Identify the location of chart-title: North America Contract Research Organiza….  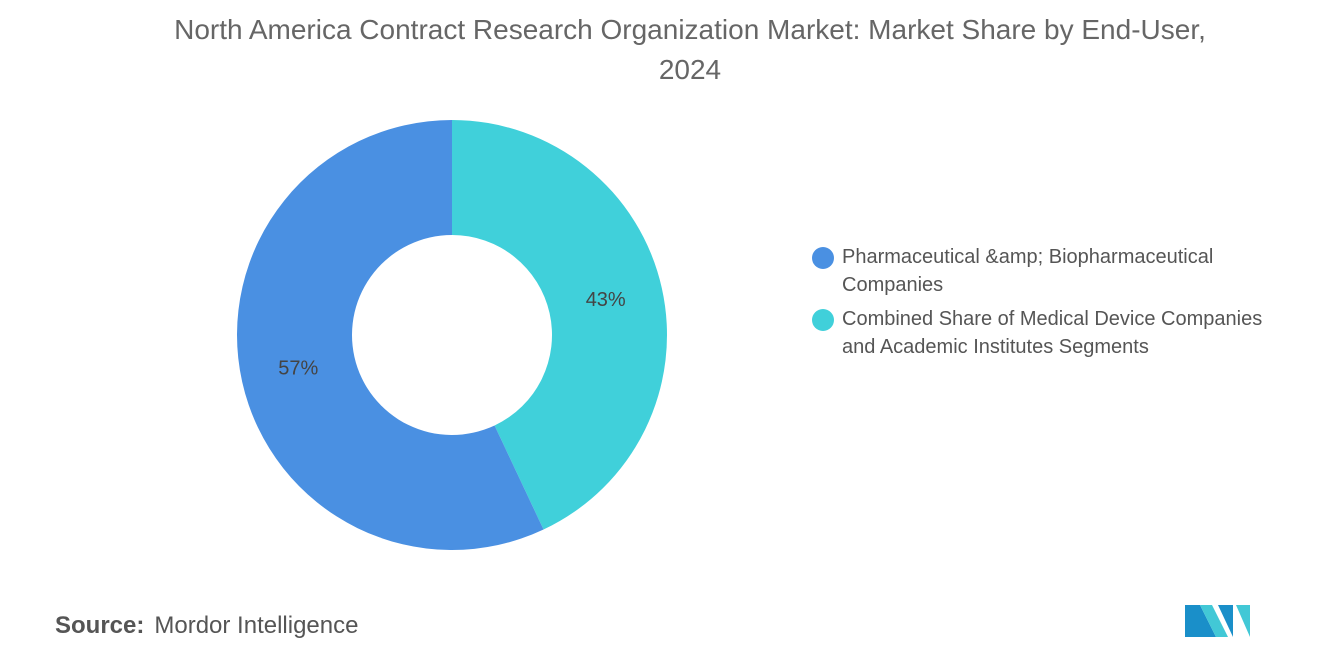
(690, 49).